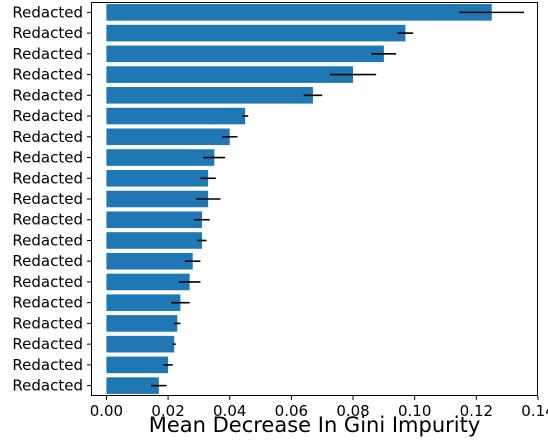 The width and height of the screenshot is (548, 444). Describe the element at coordinates (534, 411) in the screenshot. I see `x-tick-label: 0.14` at that location.